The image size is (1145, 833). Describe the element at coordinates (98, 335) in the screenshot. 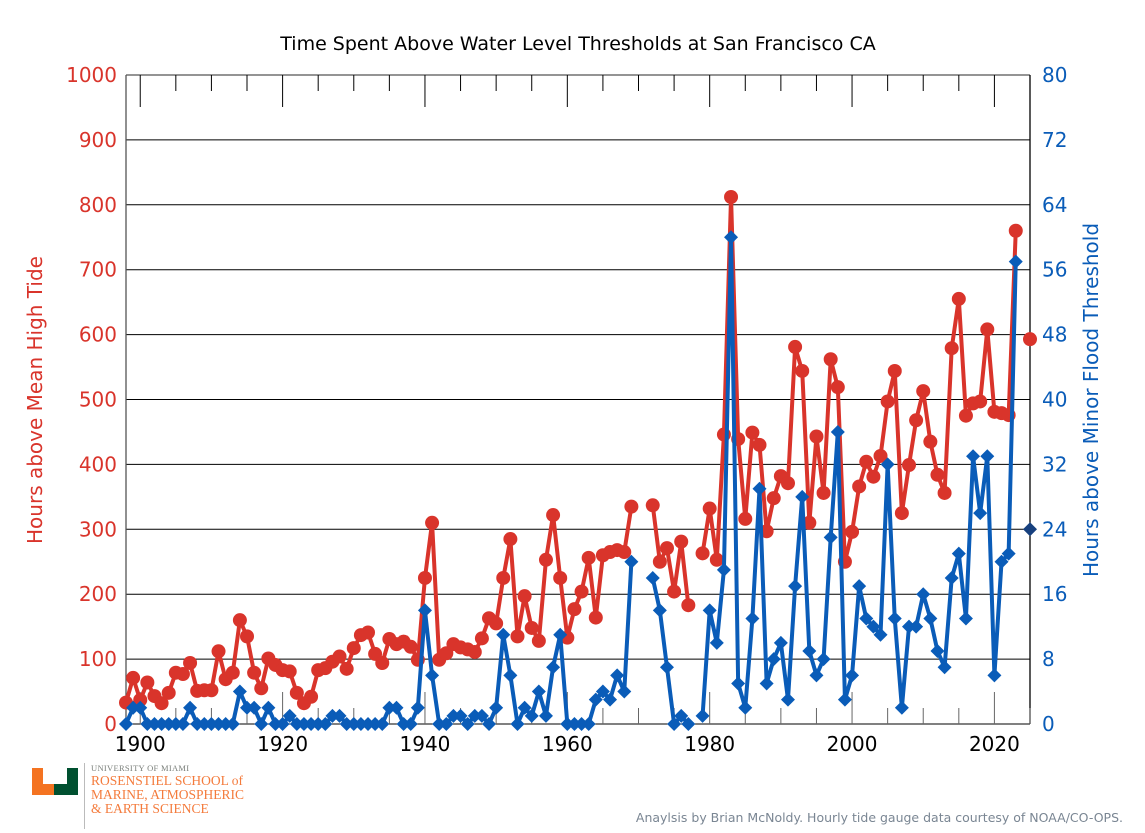

I see `y-left-tick-label: 600` at that location.